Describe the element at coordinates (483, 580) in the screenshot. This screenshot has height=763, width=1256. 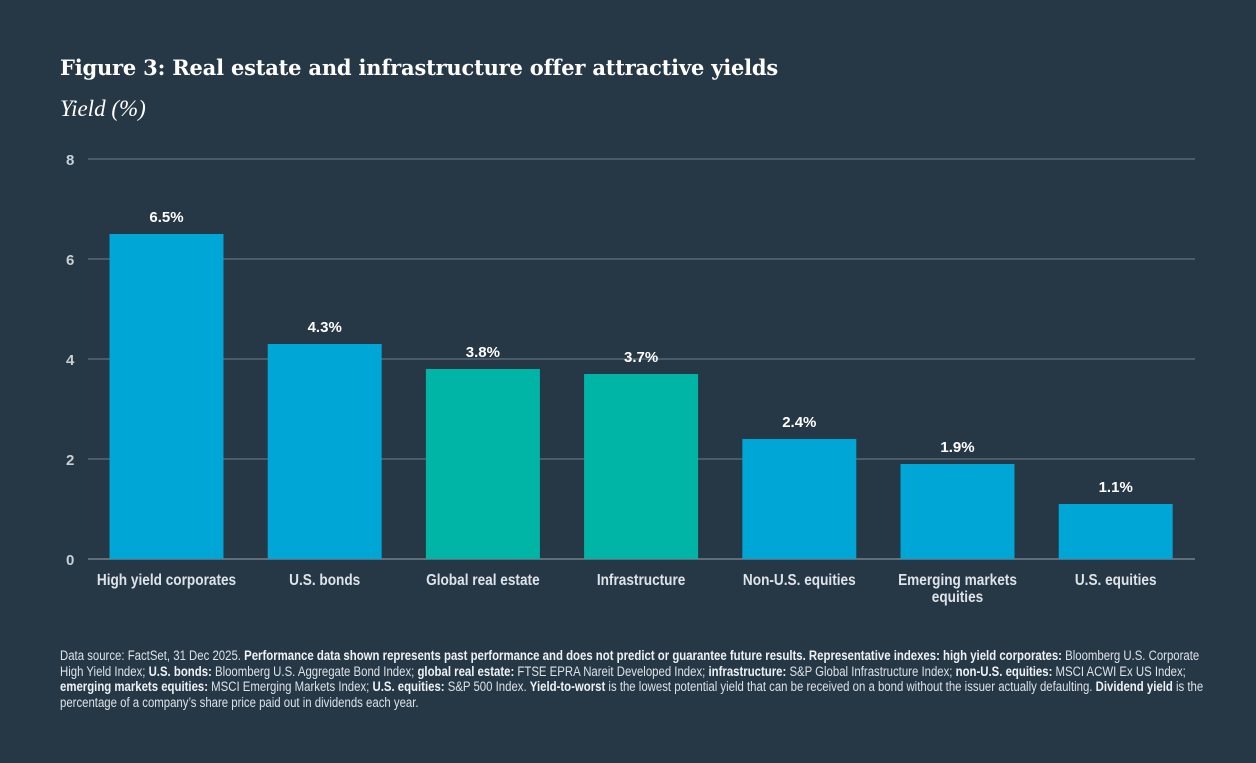
I see `x-tick-label: Global real estate` at that location.